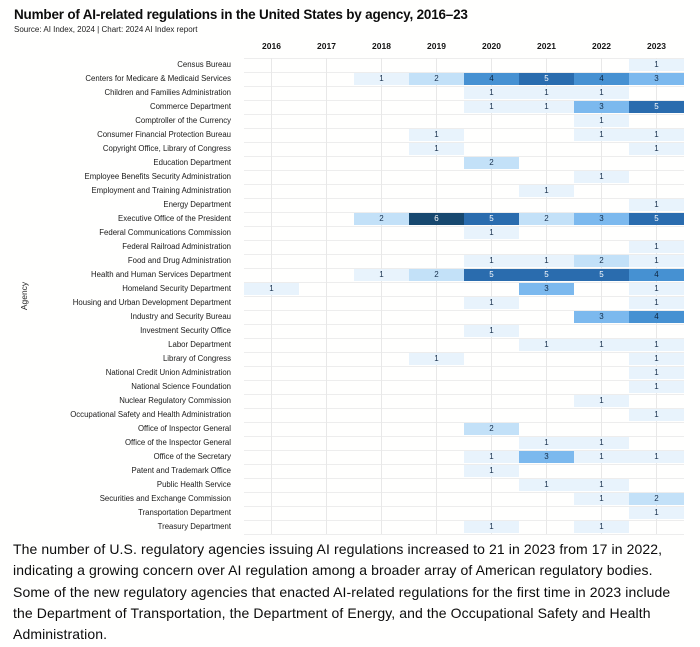 The image size is (700, 647). I want to click on heatmap-row: Federal Communications Commission 1, so click(350, 233).